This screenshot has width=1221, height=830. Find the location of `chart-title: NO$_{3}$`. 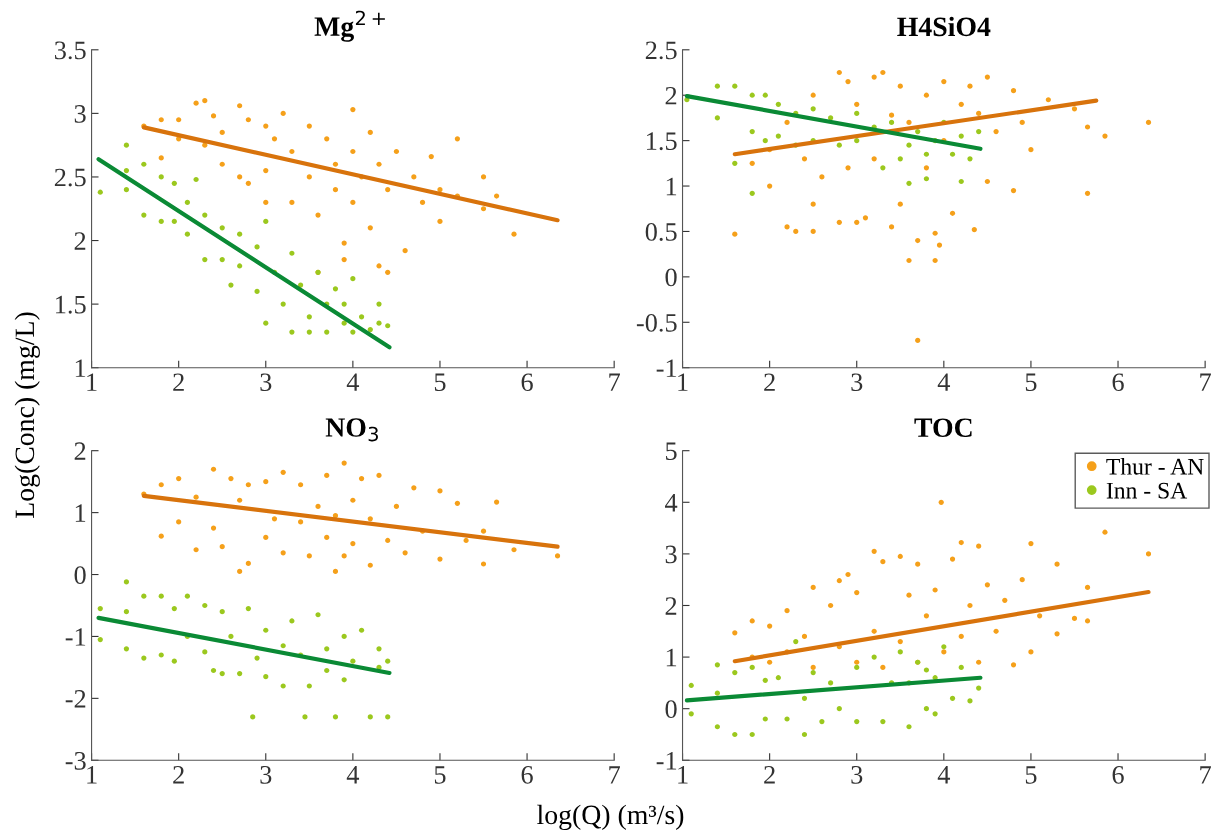

chart-title: NO$_{3}$ is located at coordinates (351, 430).